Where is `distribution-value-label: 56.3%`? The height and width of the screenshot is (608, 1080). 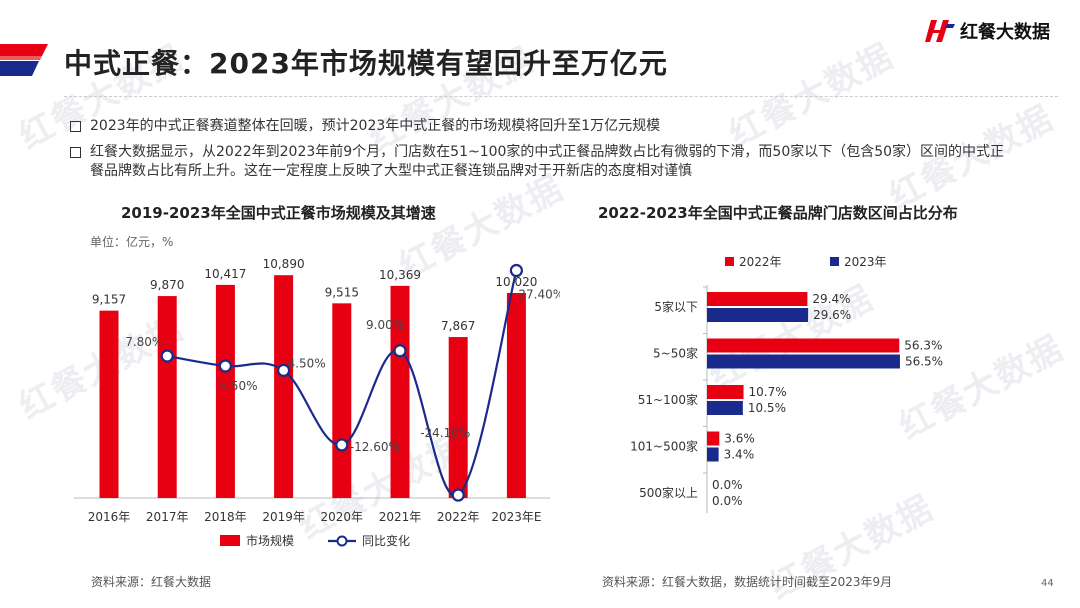
distribution-value-label: 56.3% is located at coordinates (923, 346).